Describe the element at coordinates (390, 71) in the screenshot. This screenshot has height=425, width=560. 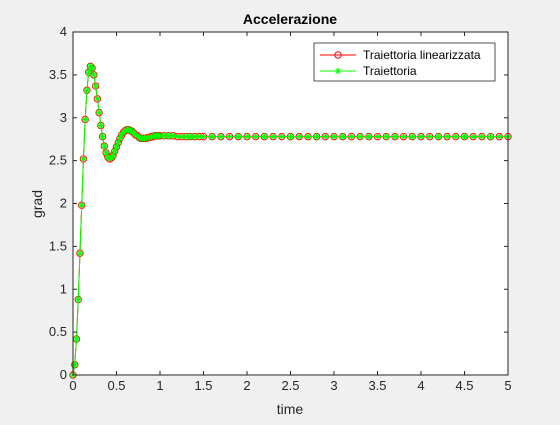
I see `legend-label: Traiettoria` at that location.